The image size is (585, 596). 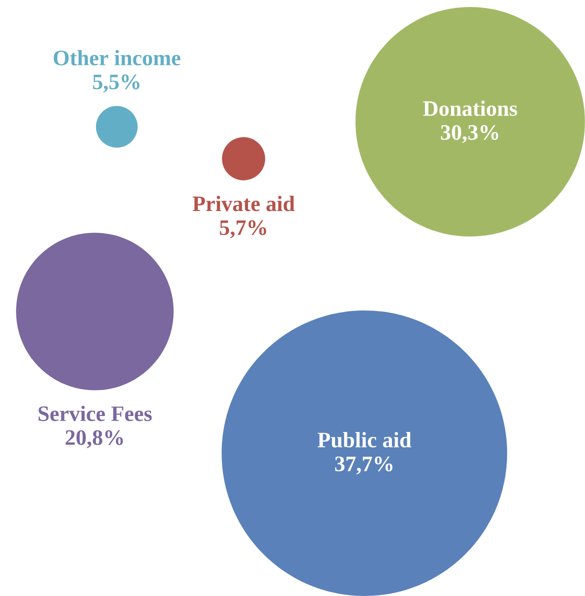 What do you see at coordinates (363, 465) in the screenshot?
I see `data-label: 37,7%` at bounding box center [363, 465].